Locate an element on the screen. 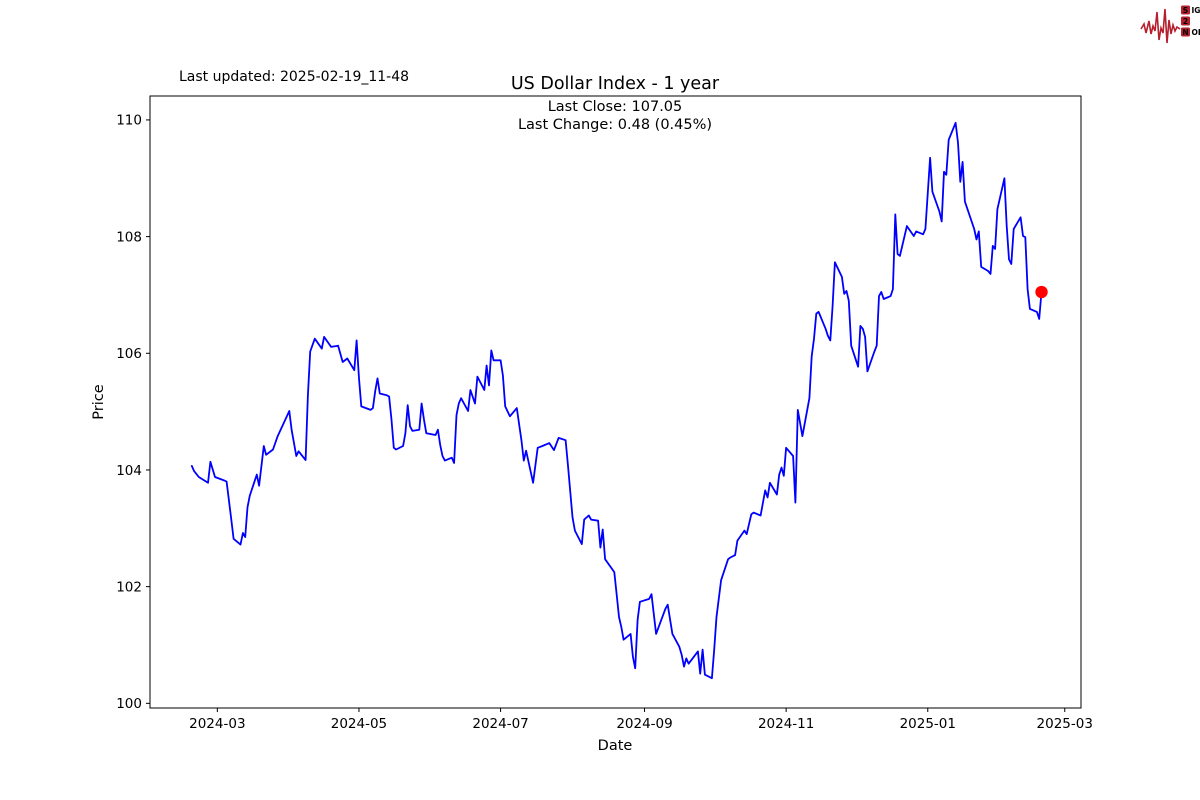 This screenshot has height=800, width=1200. x-tick-label: 2024-03 is located at coordinates (217, 724).